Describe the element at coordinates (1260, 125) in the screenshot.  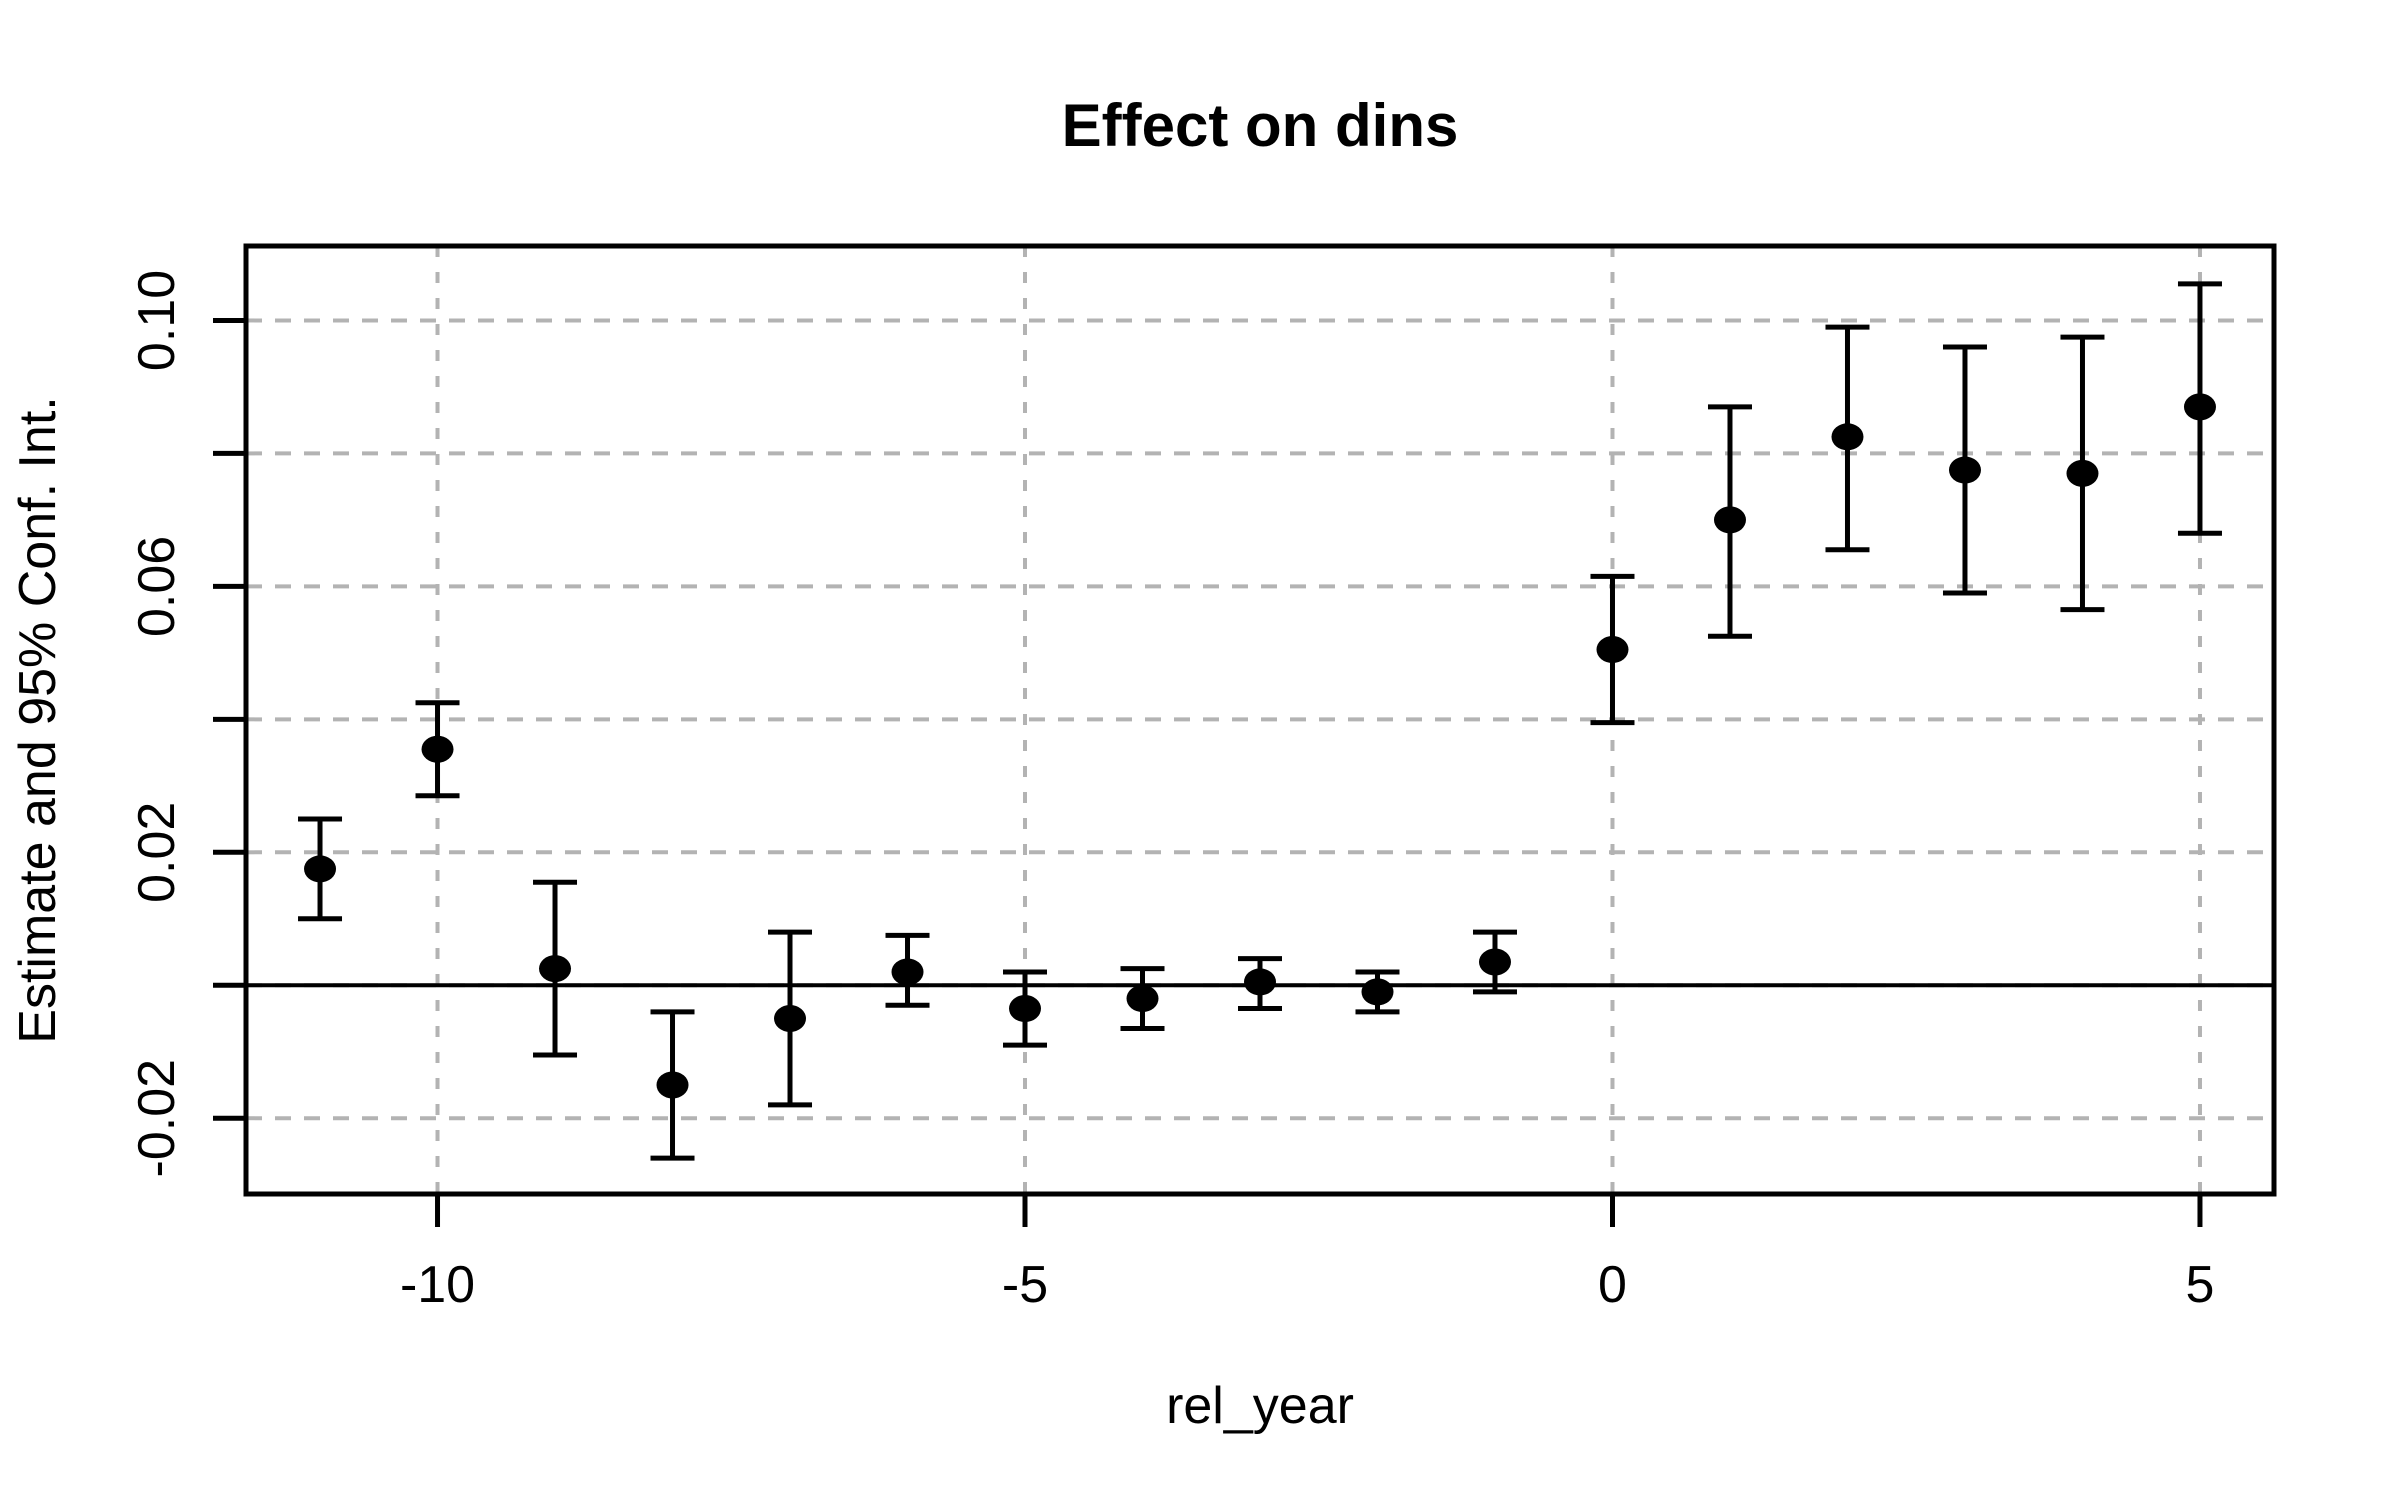
I see `chart-title: Effect on dins` at that location.